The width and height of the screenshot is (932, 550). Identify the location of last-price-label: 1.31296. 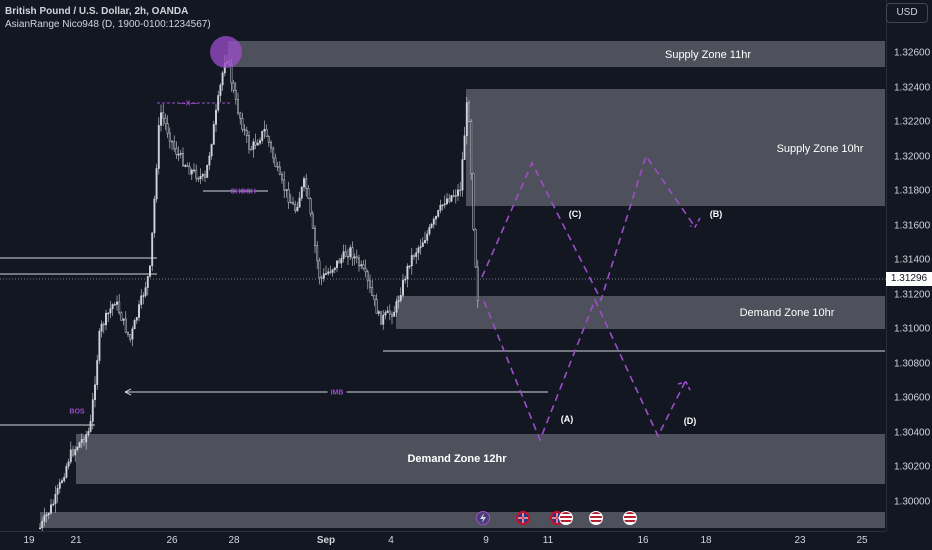
(909, 279).